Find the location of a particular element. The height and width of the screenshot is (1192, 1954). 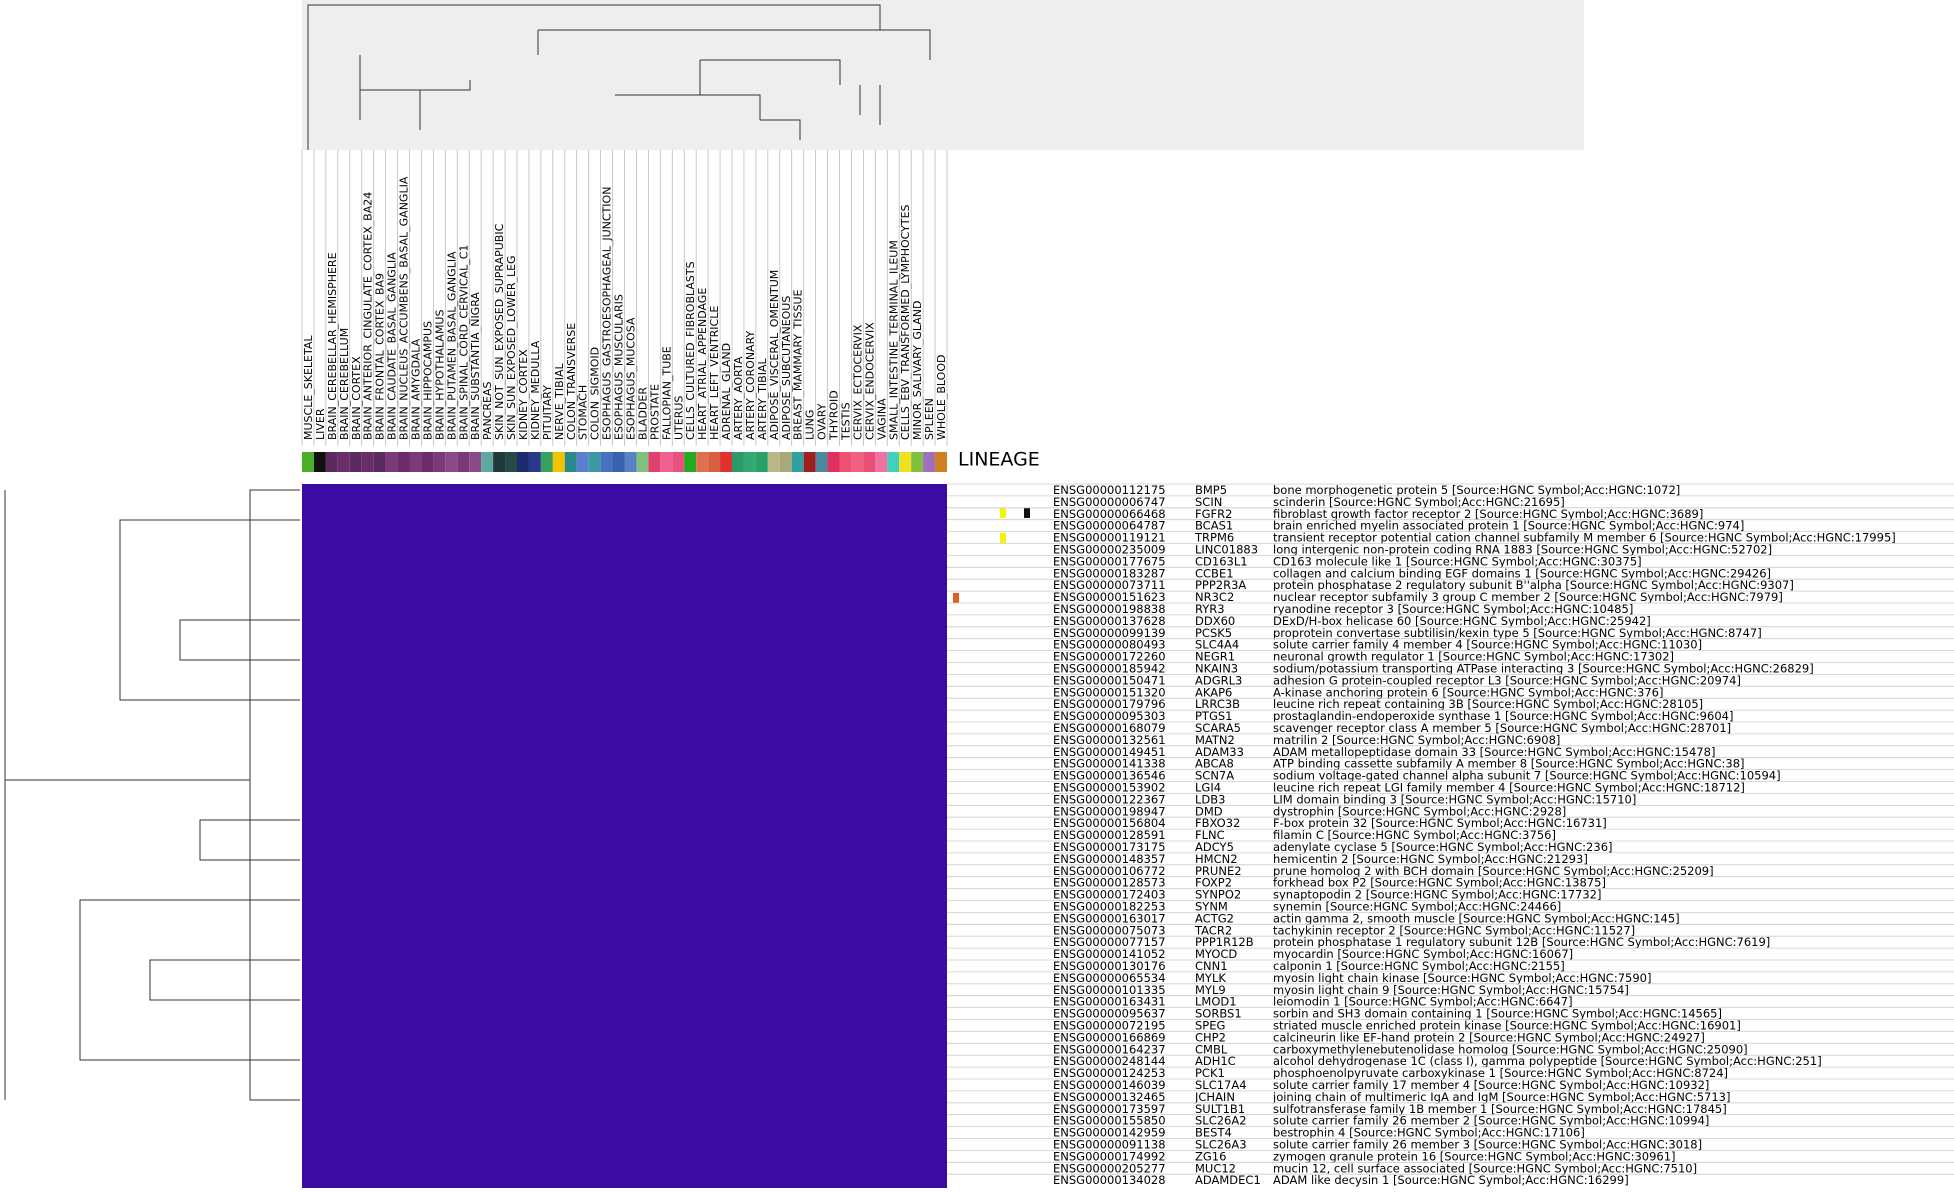

gene-id: ENSG00000151320 is located at coordinates (1109, 692).